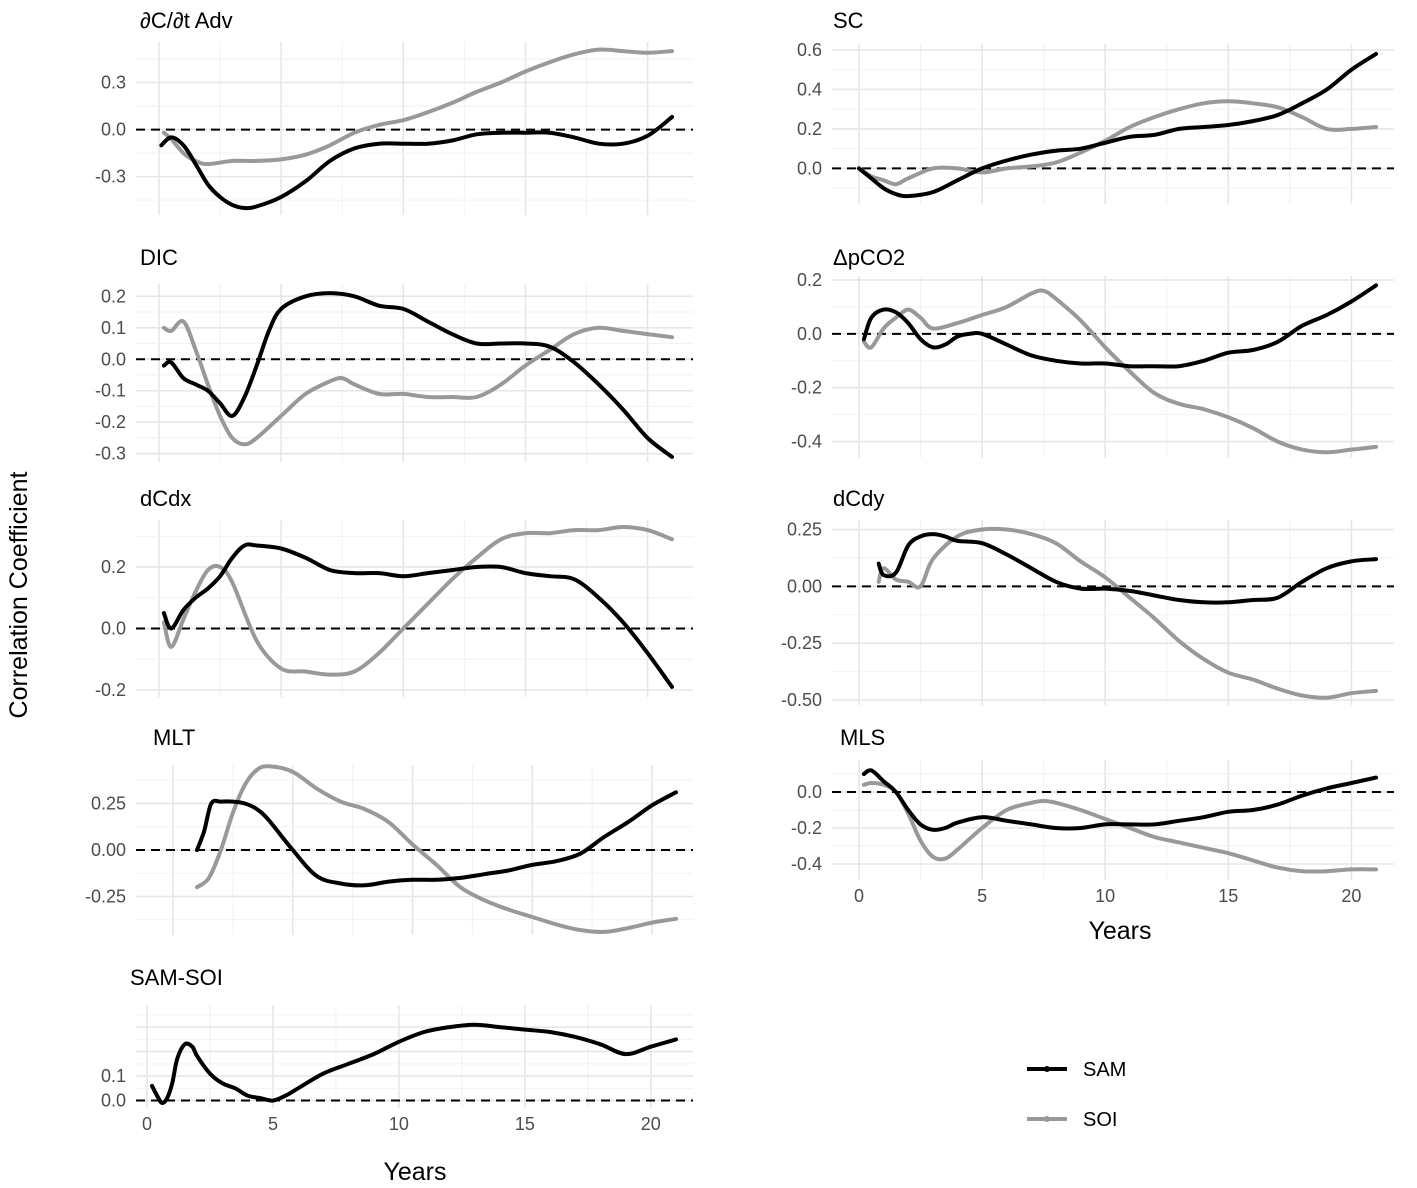  Describe the element at coordinates (159, 257) in the screenshot. I see `panel-title: DIC` at that location.